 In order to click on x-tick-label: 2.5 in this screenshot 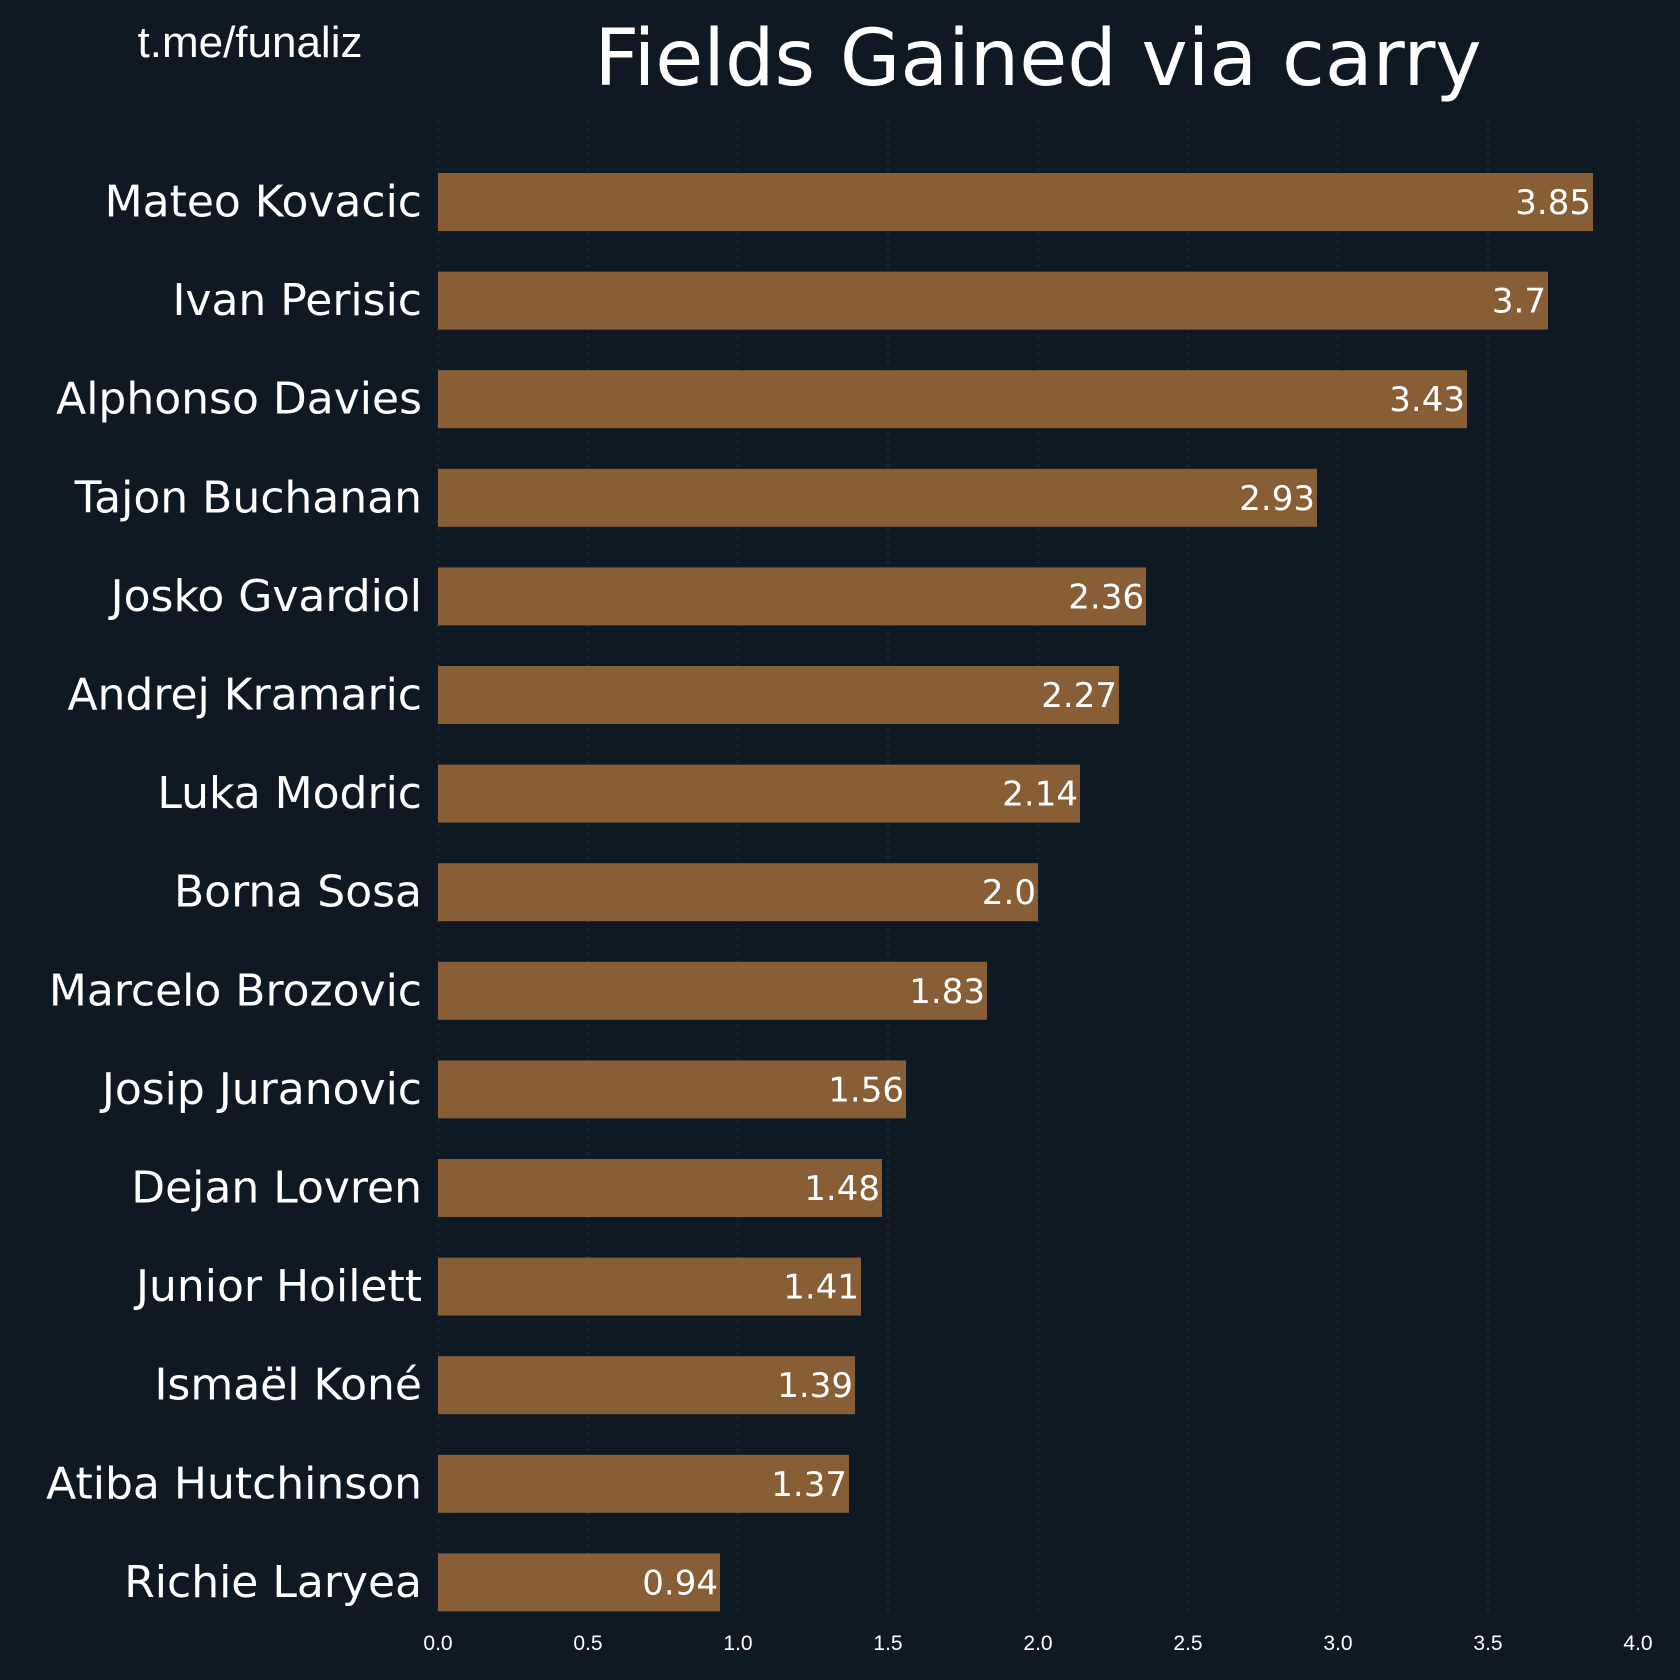, I will do `click(1187, 1643)`.